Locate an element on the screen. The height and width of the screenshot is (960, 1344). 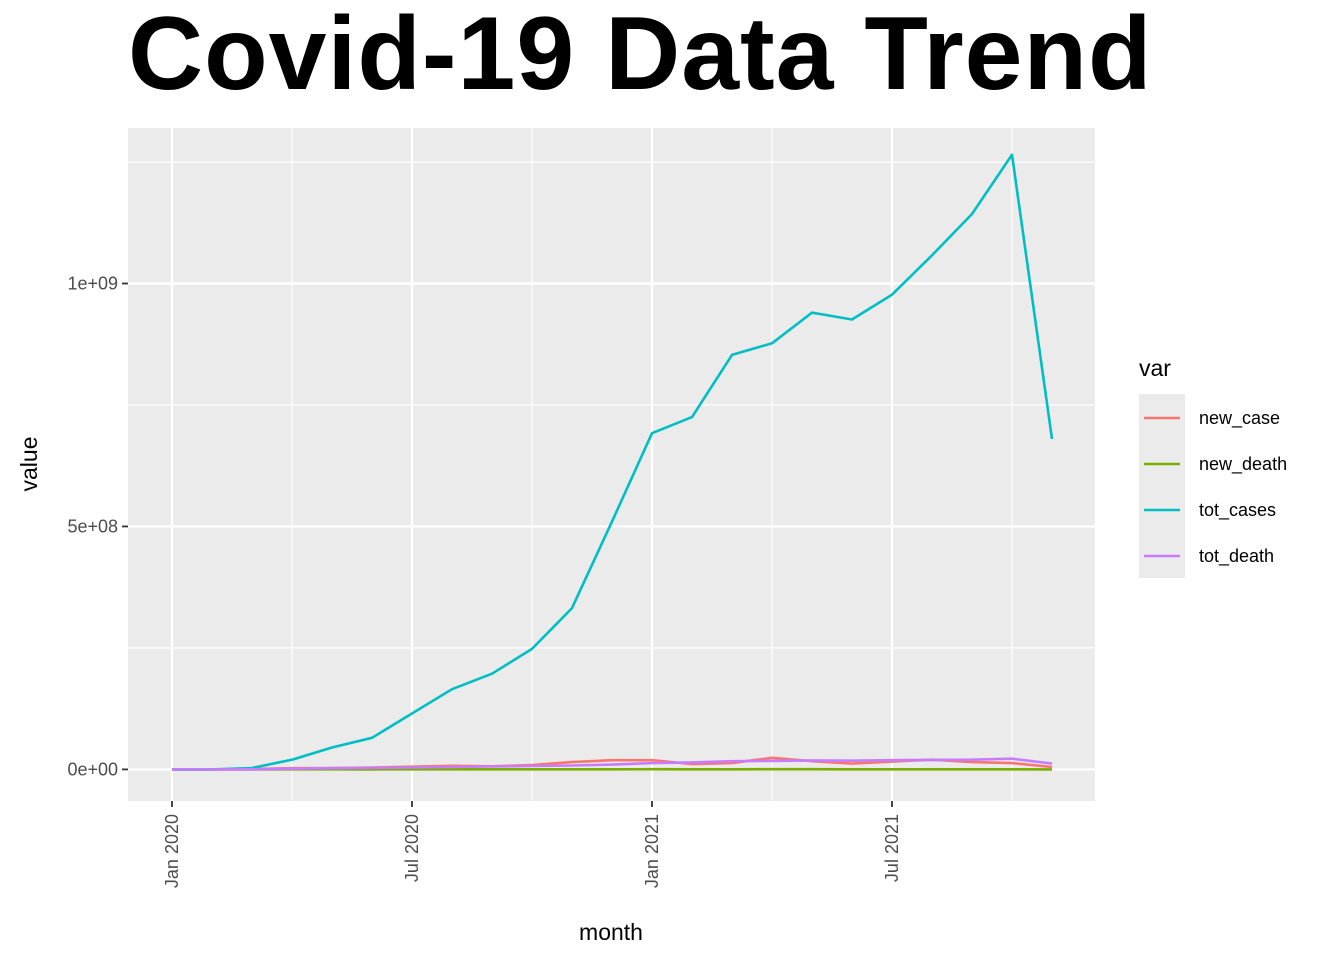
y-tick-label: 1e+09 is located at coordinates (92, 283).